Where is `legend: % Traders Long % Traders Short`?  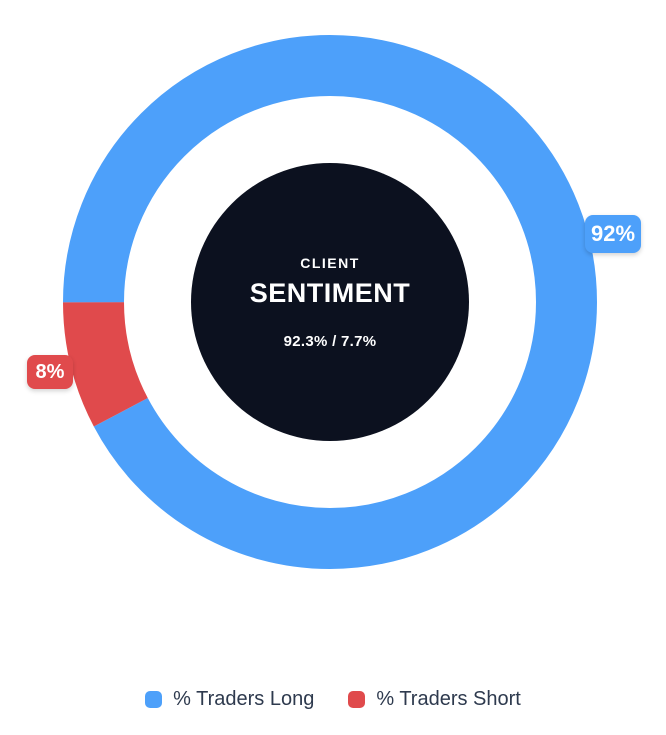 legend: % Traders Long % Traders Short is located at coordinates (333, 699).